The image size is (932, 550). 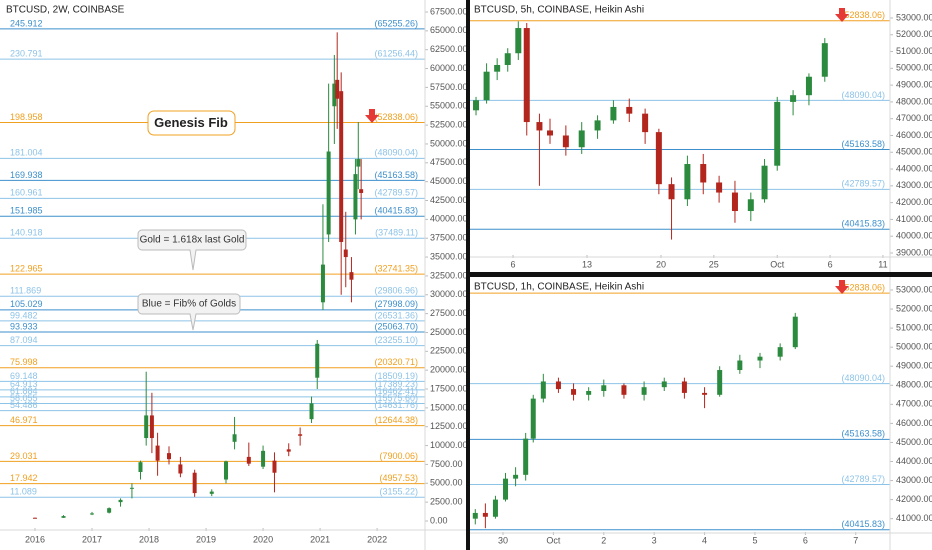 I want to click on x-tick-label: 2, so click(x=603, y=540).